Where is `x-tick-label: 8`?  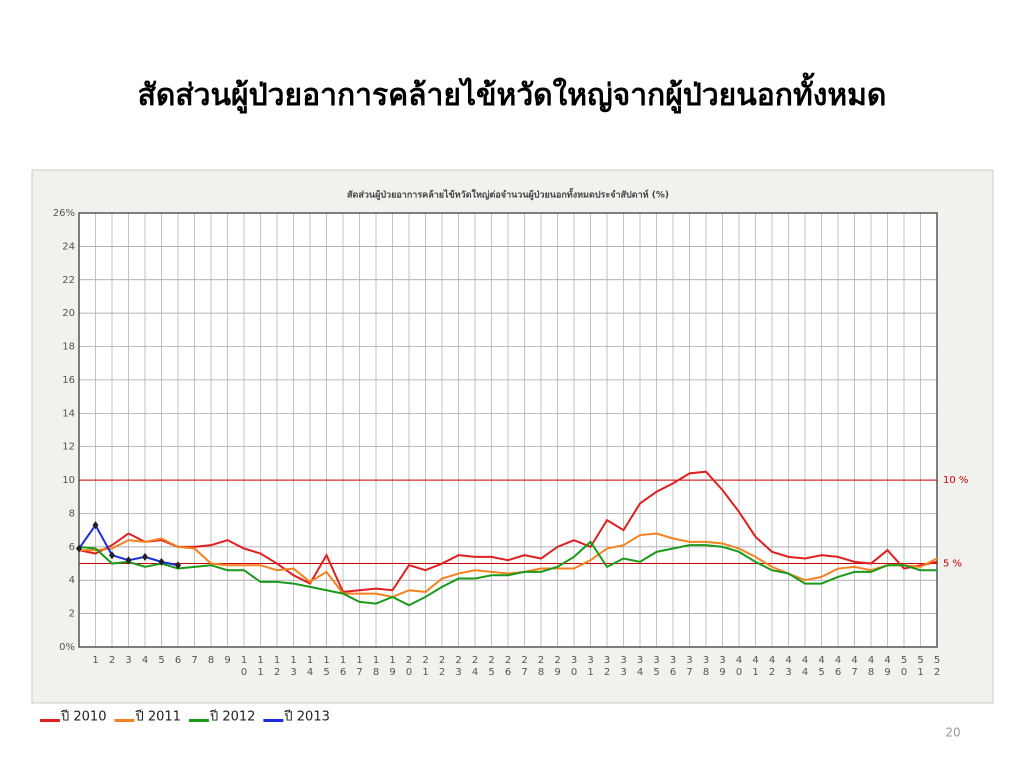
x-tick-label: 8 is located at coordinates (211, 660).